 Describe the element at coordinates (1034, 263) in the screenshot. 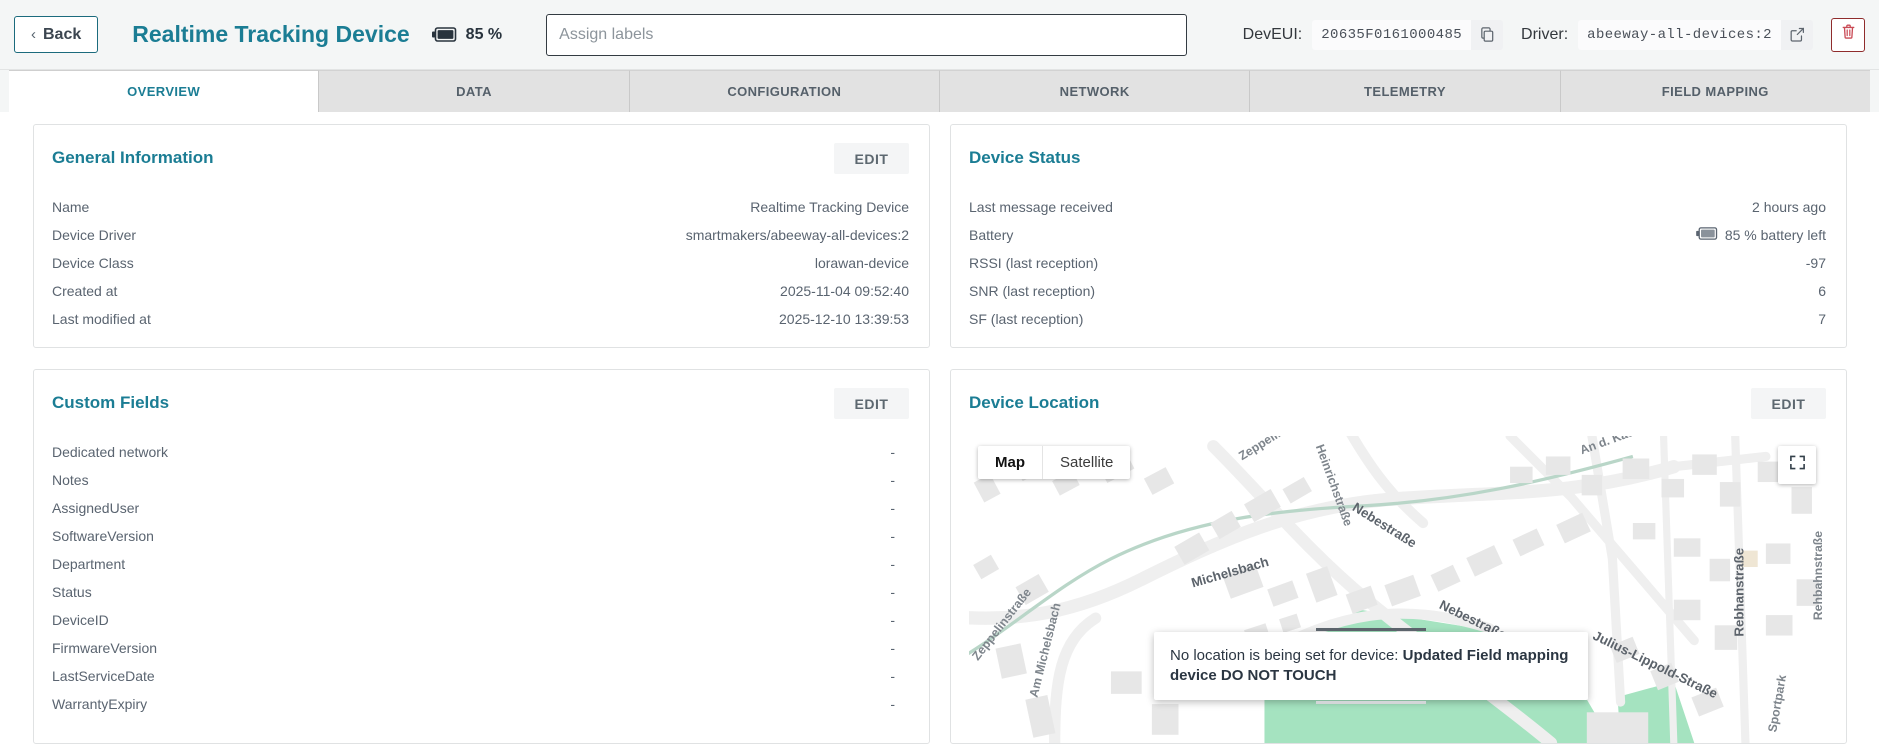

I see `row-key: RSSI (last reception)` at that location.